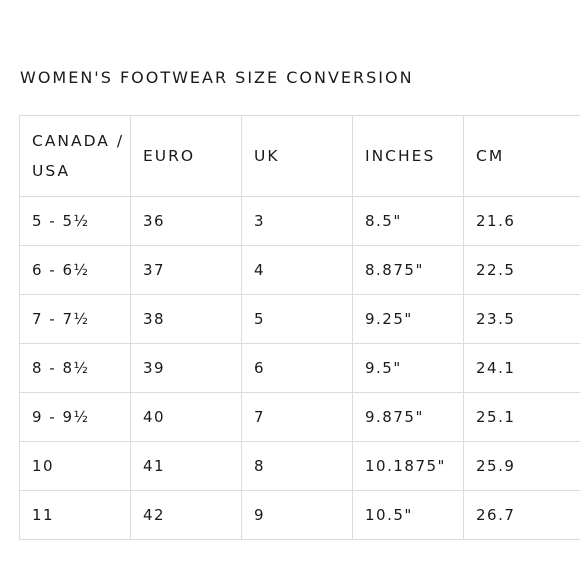  I want to click on table-row: 10 41 8 10.1875" 25.9, so click(299, 466).